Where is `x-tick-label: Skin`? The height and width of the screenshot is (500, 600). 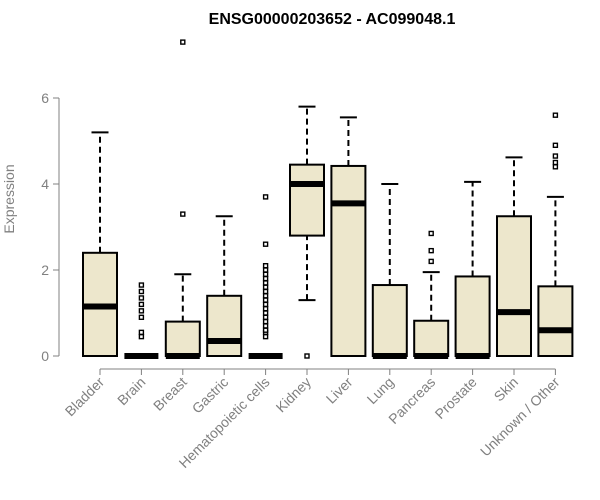
x-tick-label: Skin is located at coordinates (506, 389).